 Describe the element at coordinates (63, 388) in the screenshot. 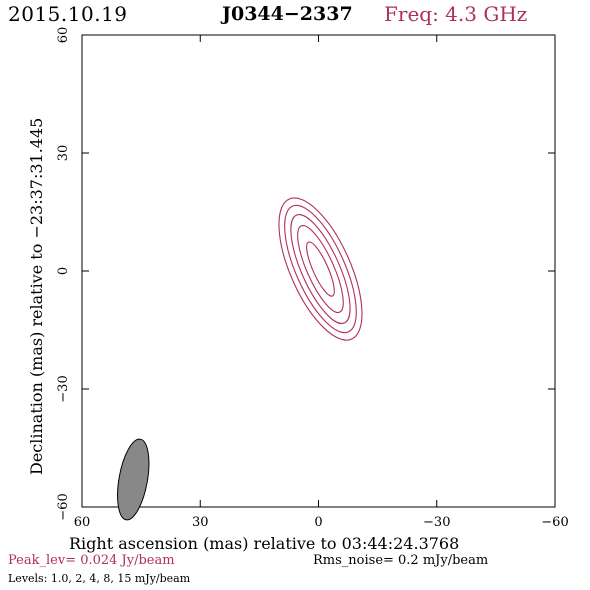

I see `y-tick-label: −30` at that location.